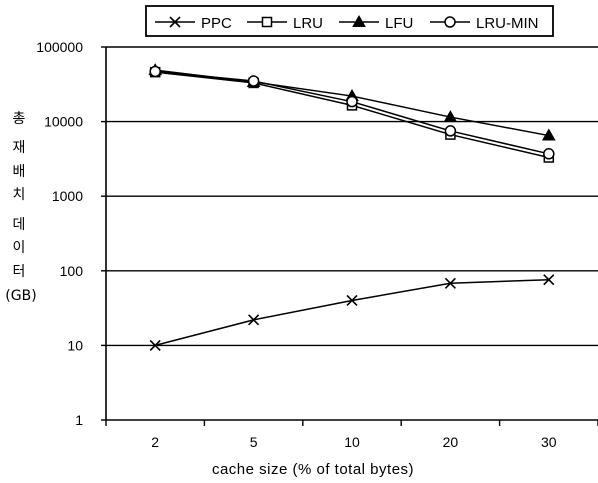  I want to click on y-axis-label-char: 총, so click(19, 119).